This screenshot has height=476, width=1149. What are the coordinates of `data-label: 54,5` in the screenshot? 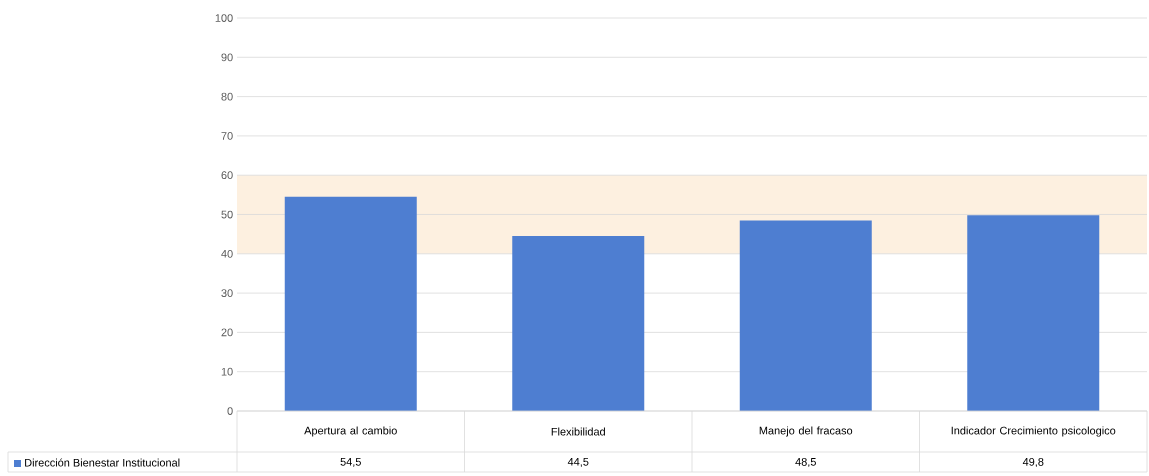 It's located at (350, 462).